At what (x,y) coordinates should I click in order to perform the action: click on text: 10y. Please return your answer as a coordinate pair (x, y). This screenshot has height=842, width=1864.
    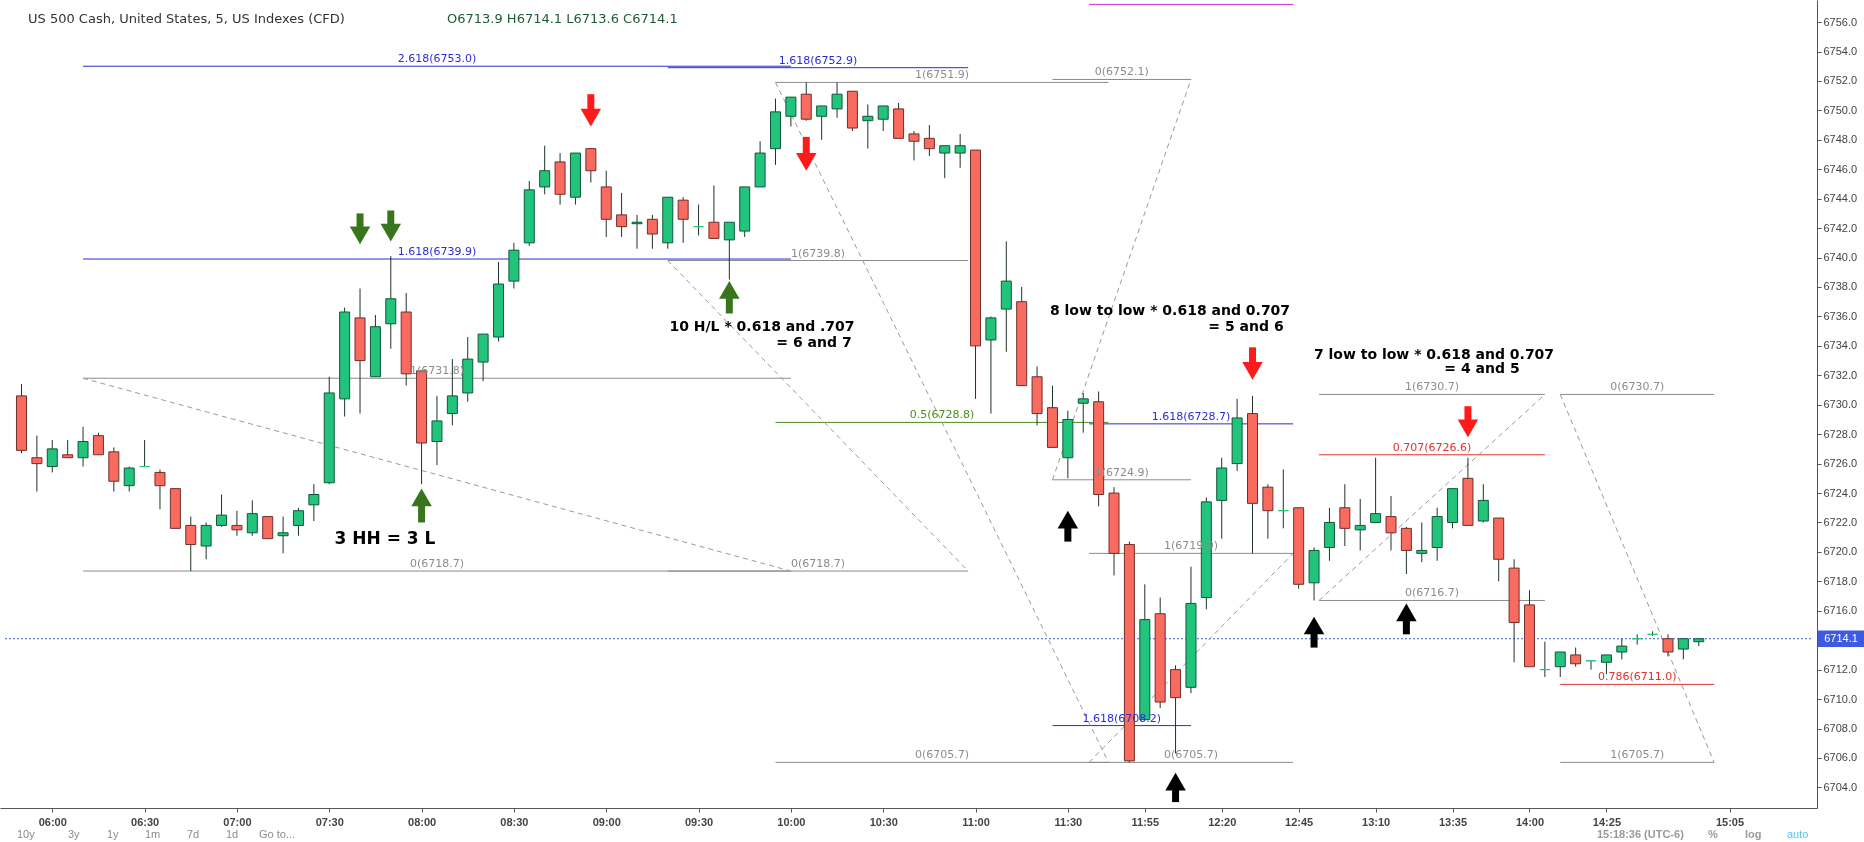
    Looking at the image, I should click on (26, 834).